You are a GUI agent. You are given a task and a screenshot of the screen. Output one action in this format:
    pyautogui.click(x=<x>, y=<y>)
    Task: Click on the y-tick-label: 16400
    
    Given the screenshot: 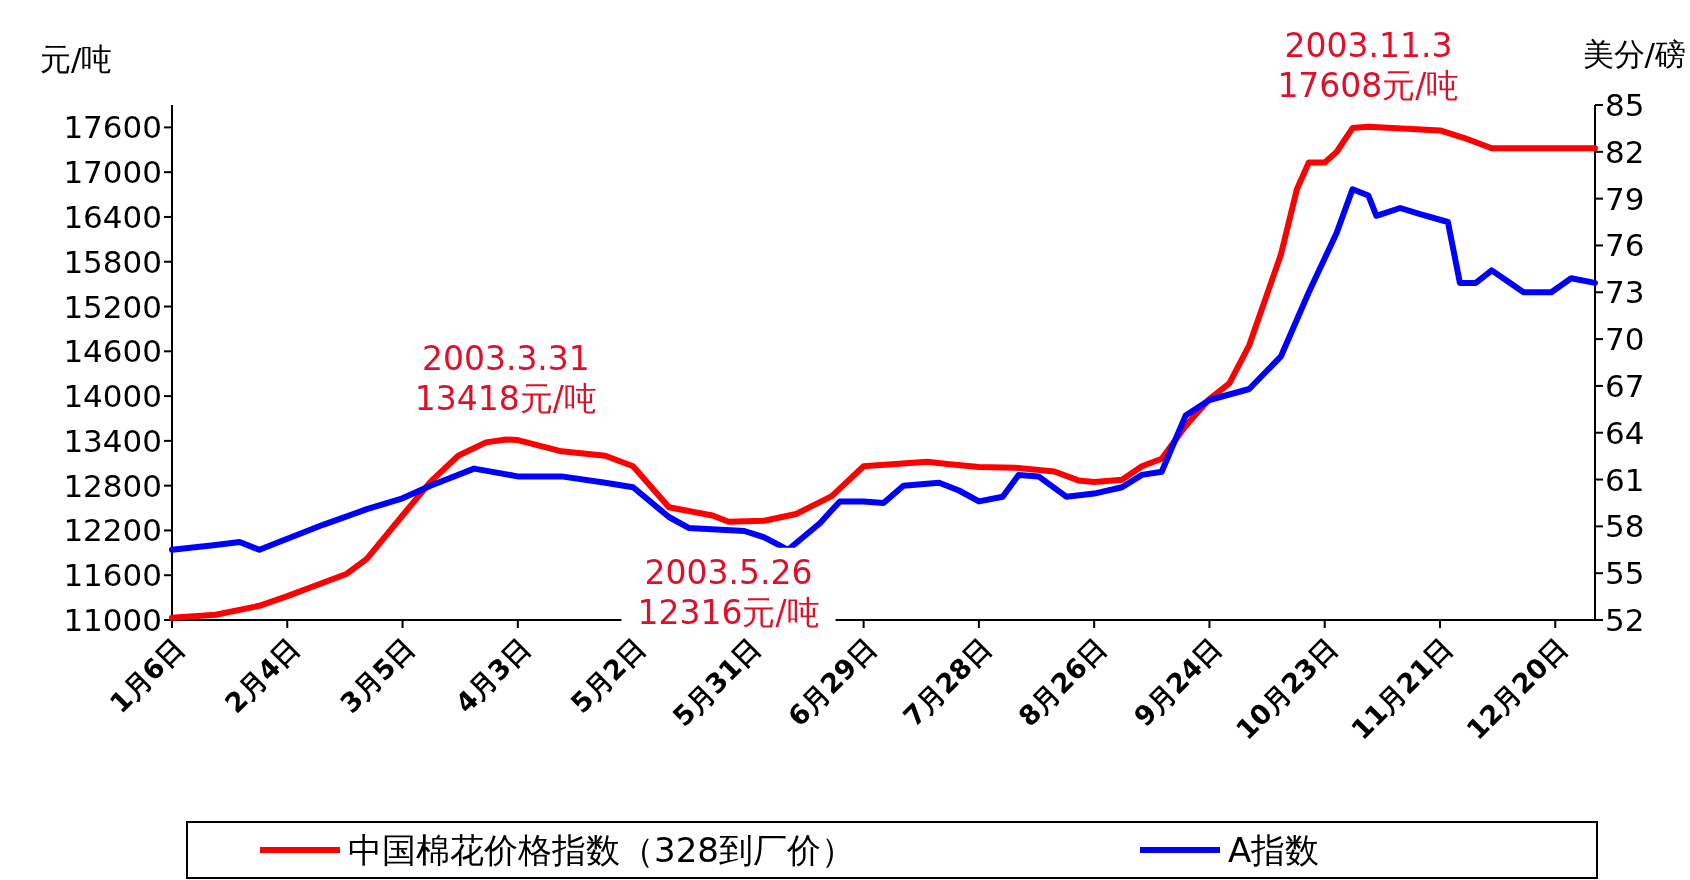 What is the action you would take?
    pyautogui.click(x=112, y=216)
    